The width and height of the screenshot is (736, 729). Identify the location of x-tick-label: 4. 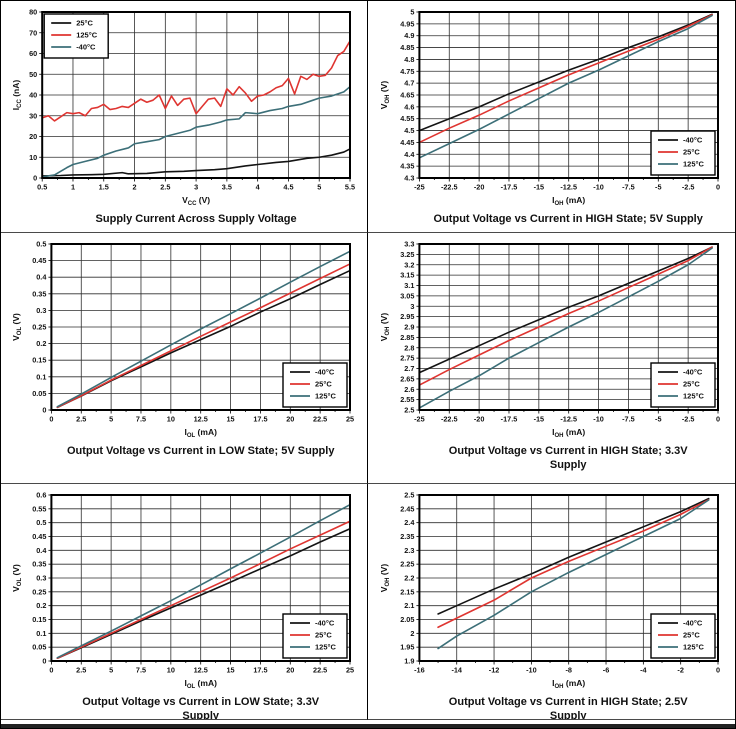
(258, 187).